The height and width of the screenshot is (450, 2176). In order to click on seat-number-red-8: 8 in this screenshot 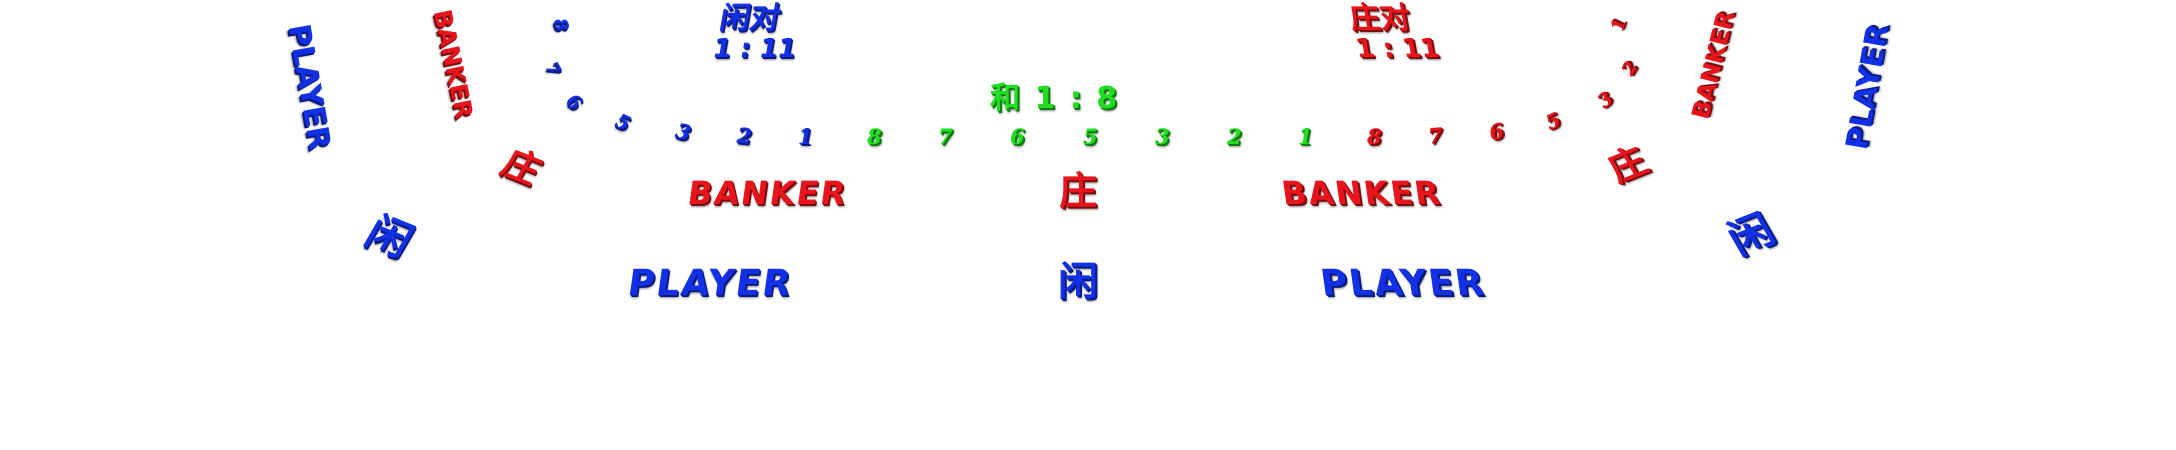, I will do `click(1374, 136)`.